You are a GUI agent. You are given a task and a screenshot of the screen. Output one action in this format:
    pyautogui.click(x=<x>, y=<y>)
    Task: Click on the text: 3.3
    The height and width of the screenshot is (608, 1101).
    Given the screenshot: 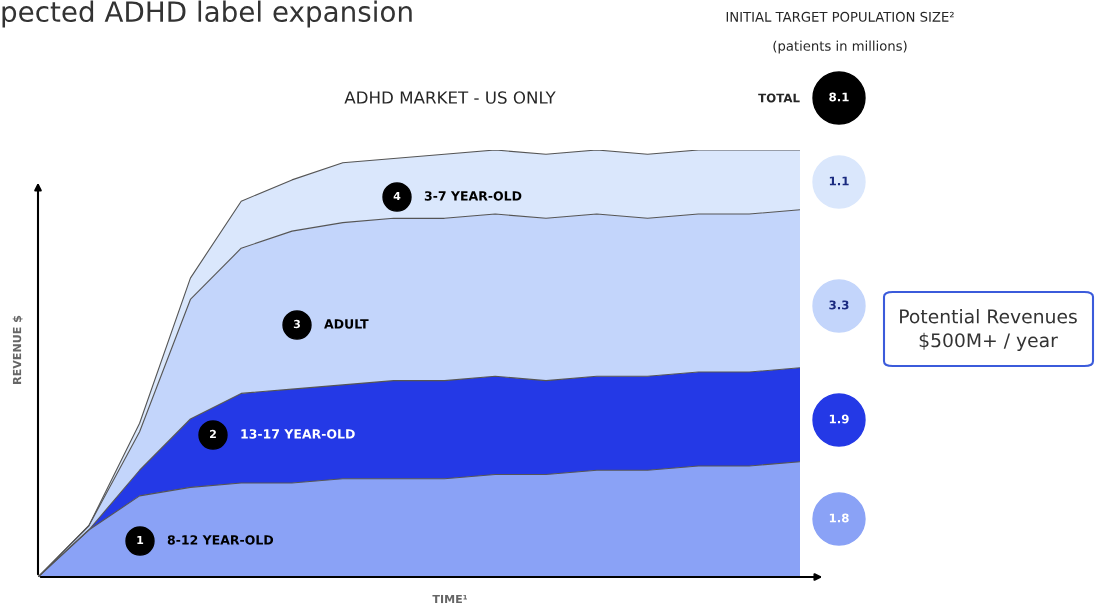 What is the action you would take?
    pyautogui.click(x=839, y=305)
    